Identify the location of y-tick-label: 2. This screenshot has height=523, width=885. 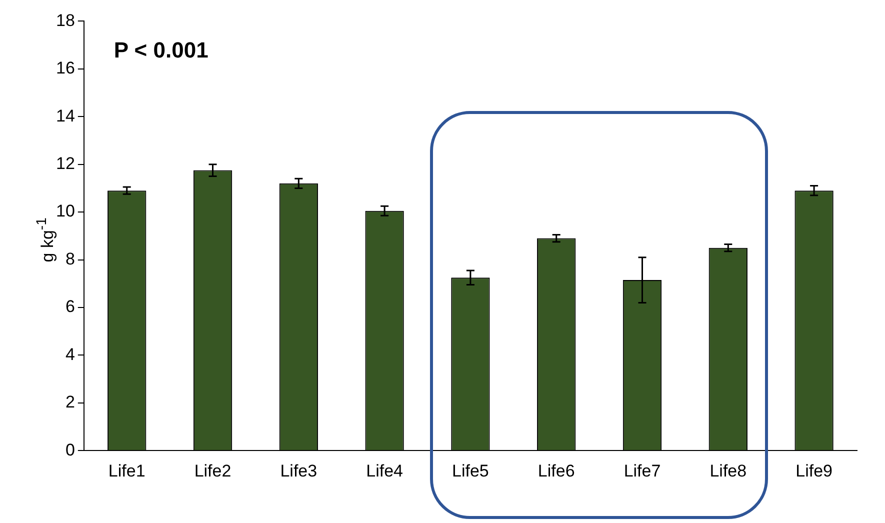
(70, 402).